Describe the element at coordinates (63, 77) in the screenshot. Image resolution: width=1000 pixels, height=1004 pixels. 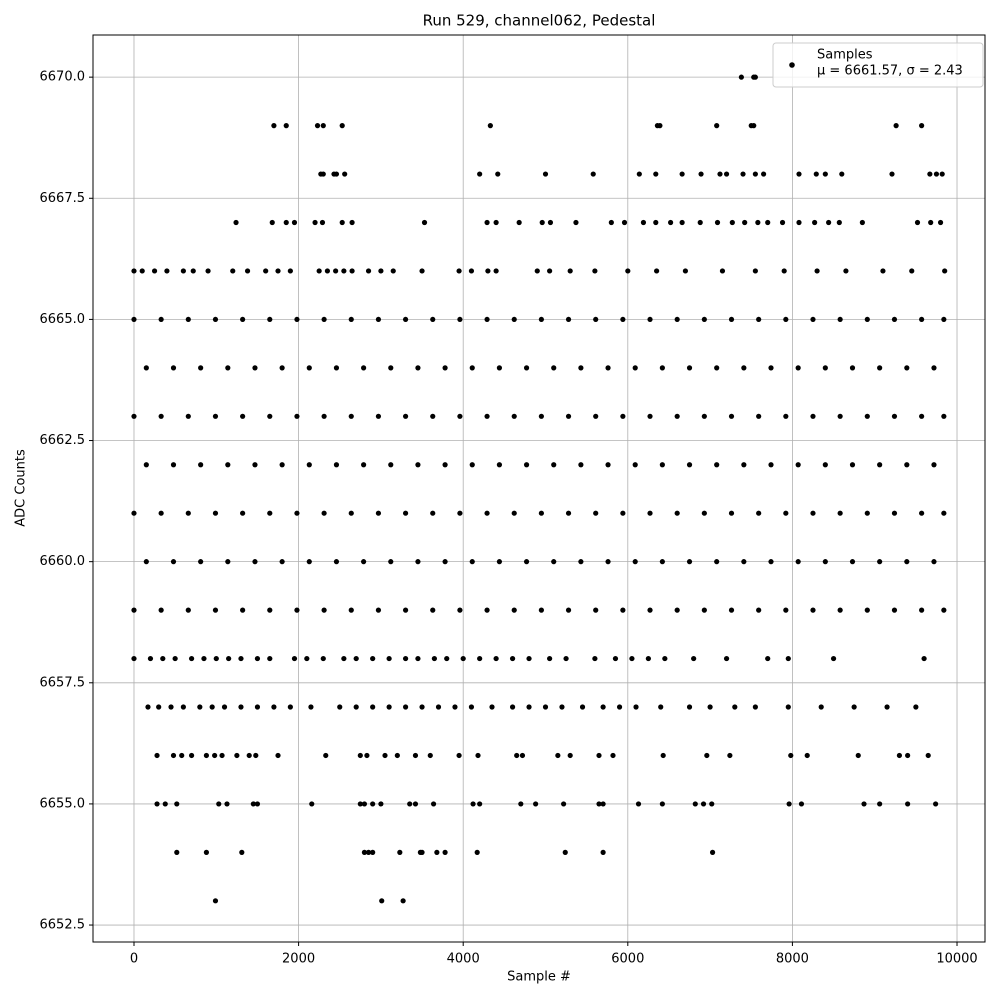
I see `y-tick-label: 6670.0` at that location.